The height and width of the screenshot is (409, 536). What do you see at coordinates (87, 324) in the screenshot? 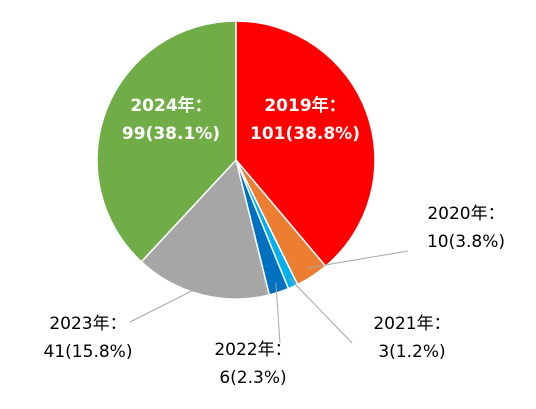
I see `slice-label-year: 2023年：` at bounding box center [87, 324].